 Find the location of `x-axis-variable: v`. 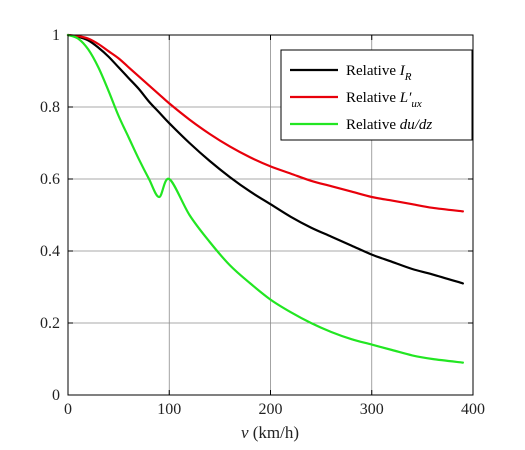

x-axis-variable: v is located at coordinates (245, 432).